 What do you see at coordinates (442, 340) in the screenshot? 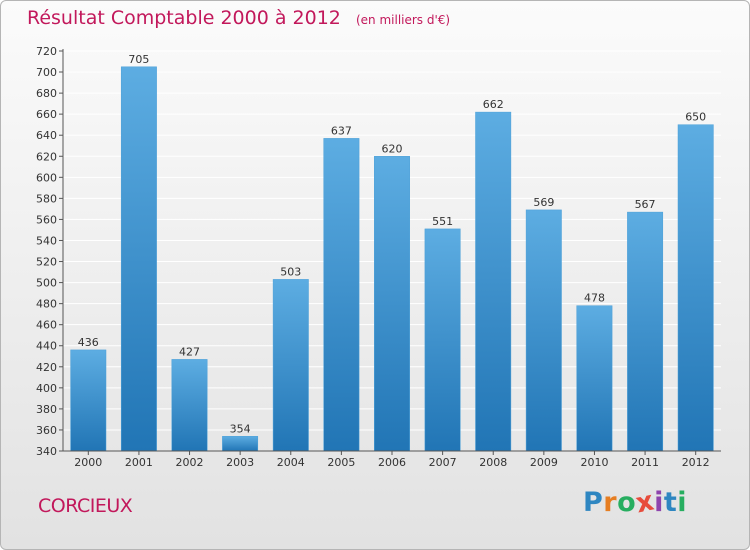
I see `bar-2007` at bounding box center [442, 340].